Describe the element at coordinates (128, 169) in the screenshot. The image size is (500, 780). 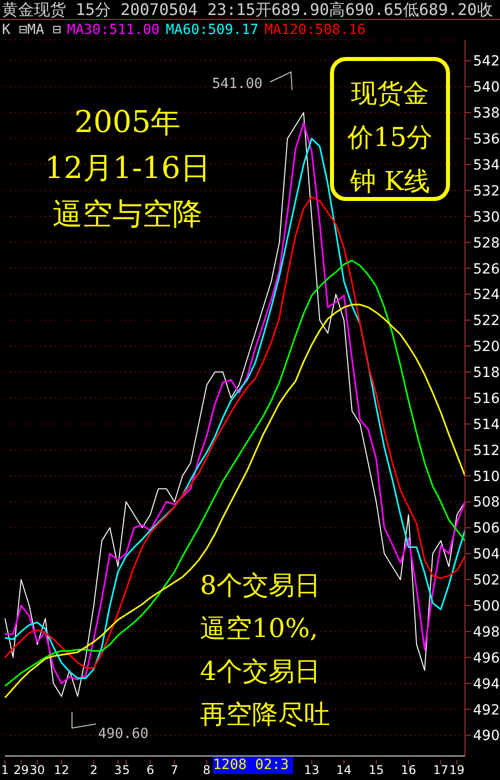
I see `annotation: 12月1-16日` at that location.